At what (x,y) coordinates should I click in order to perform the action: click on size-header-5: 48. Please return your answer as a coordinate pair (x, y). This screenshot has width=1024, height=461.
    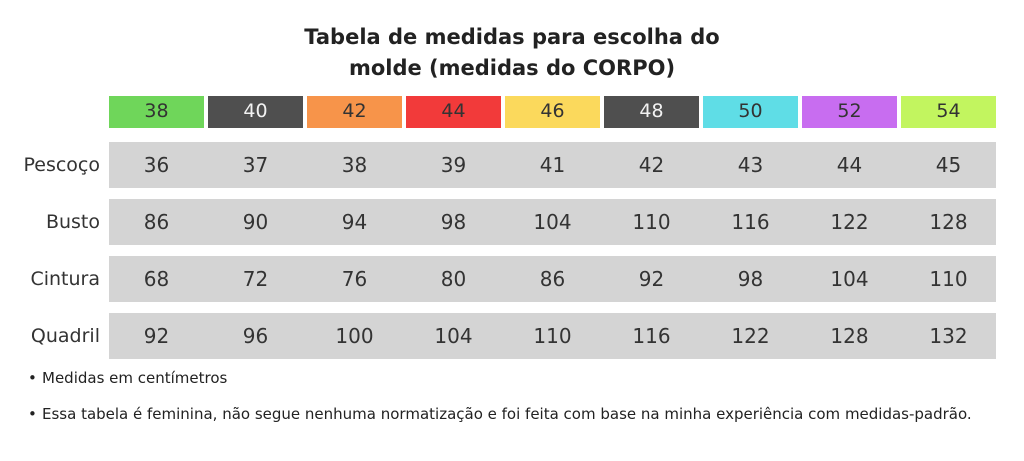
    Looking at the image, I should click on (651, 112).